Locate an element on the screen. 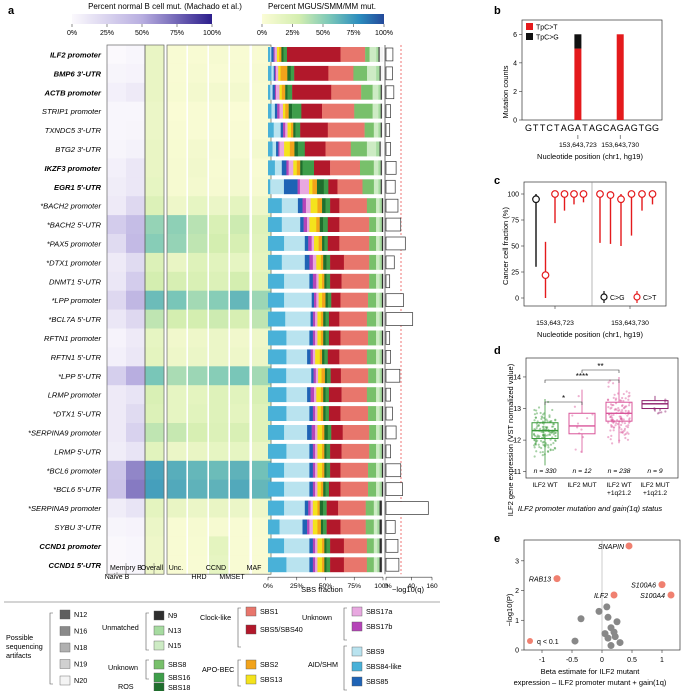 This screenshot has width=685, height=691. e-ytick-label: 3 is located at coordinates (517, 561).